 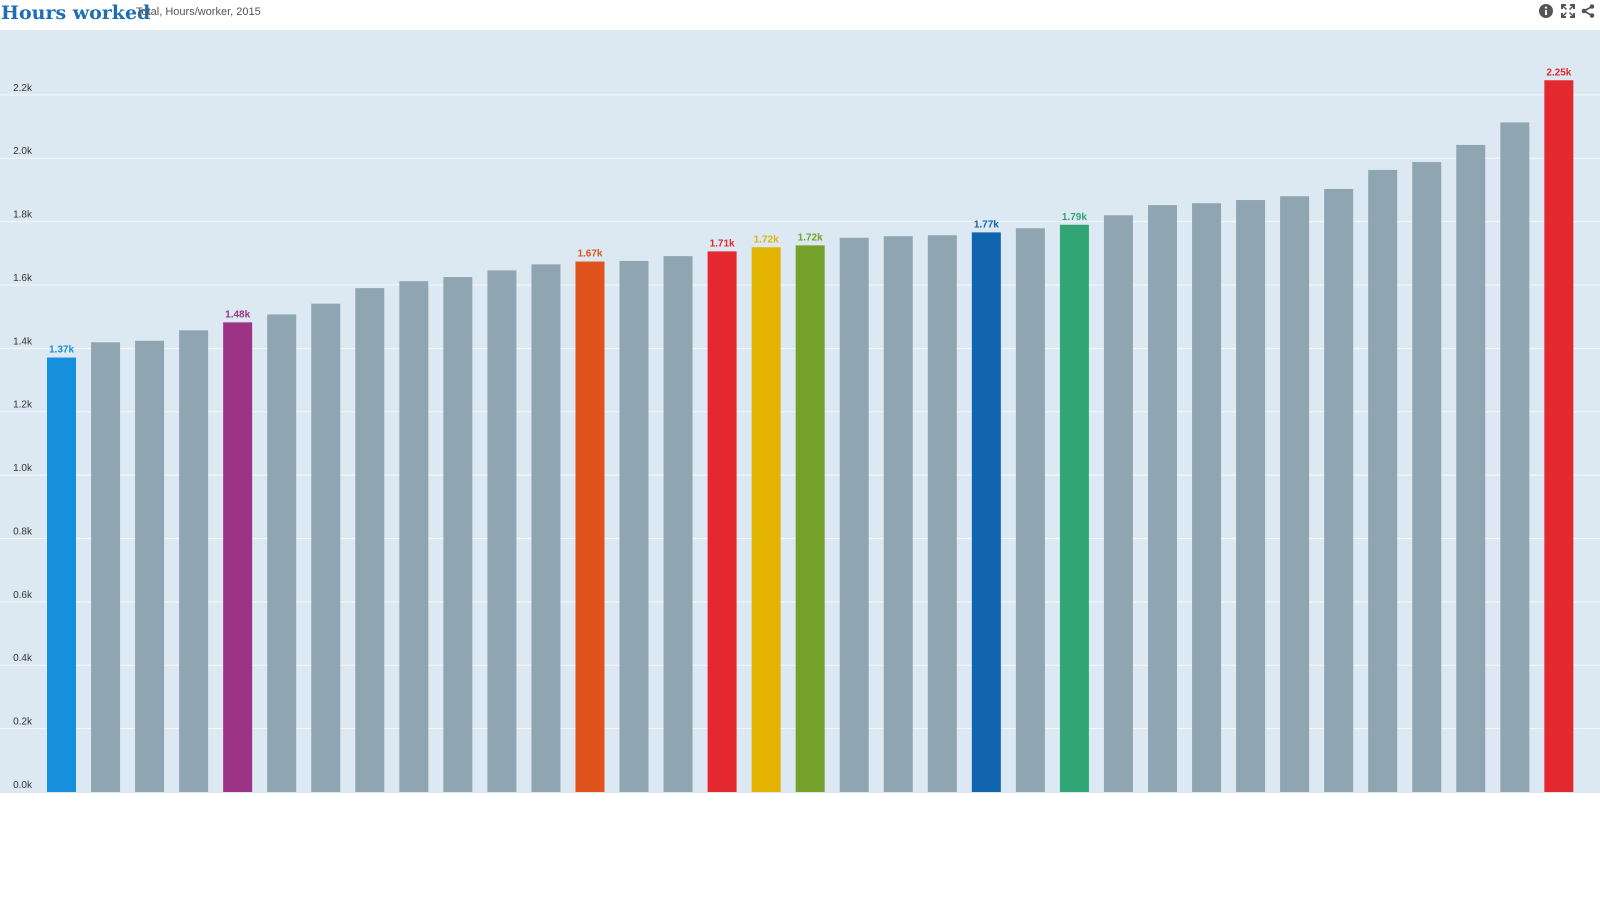 What do you see at coordinates (1546, 11) in the screenshot?
I see `info-icon` at bounding box center [1546, 11].